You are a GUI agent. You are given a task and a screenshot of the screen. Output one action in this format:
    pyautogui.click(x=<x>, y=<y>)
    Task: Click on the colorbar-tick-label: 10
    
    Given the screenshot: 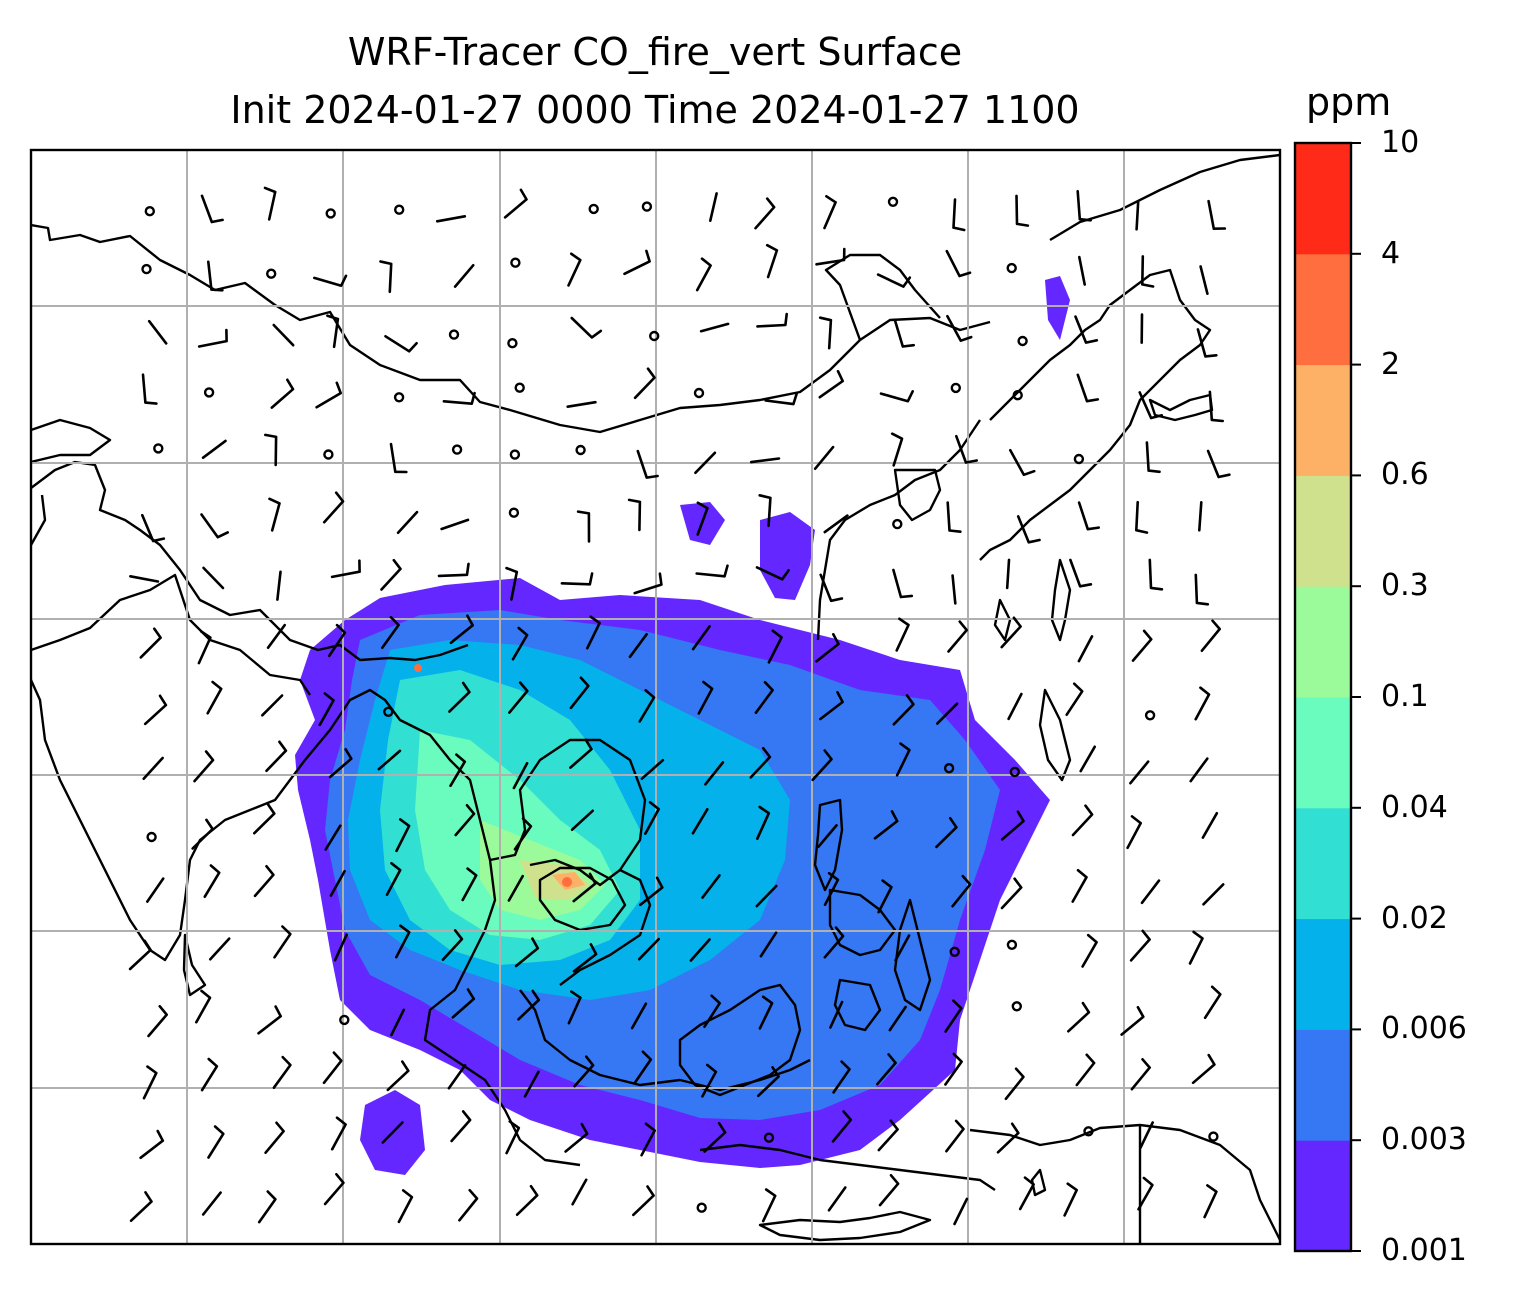 What is the action you would take?
    pyautogui.click(x=1400, y=142)
    